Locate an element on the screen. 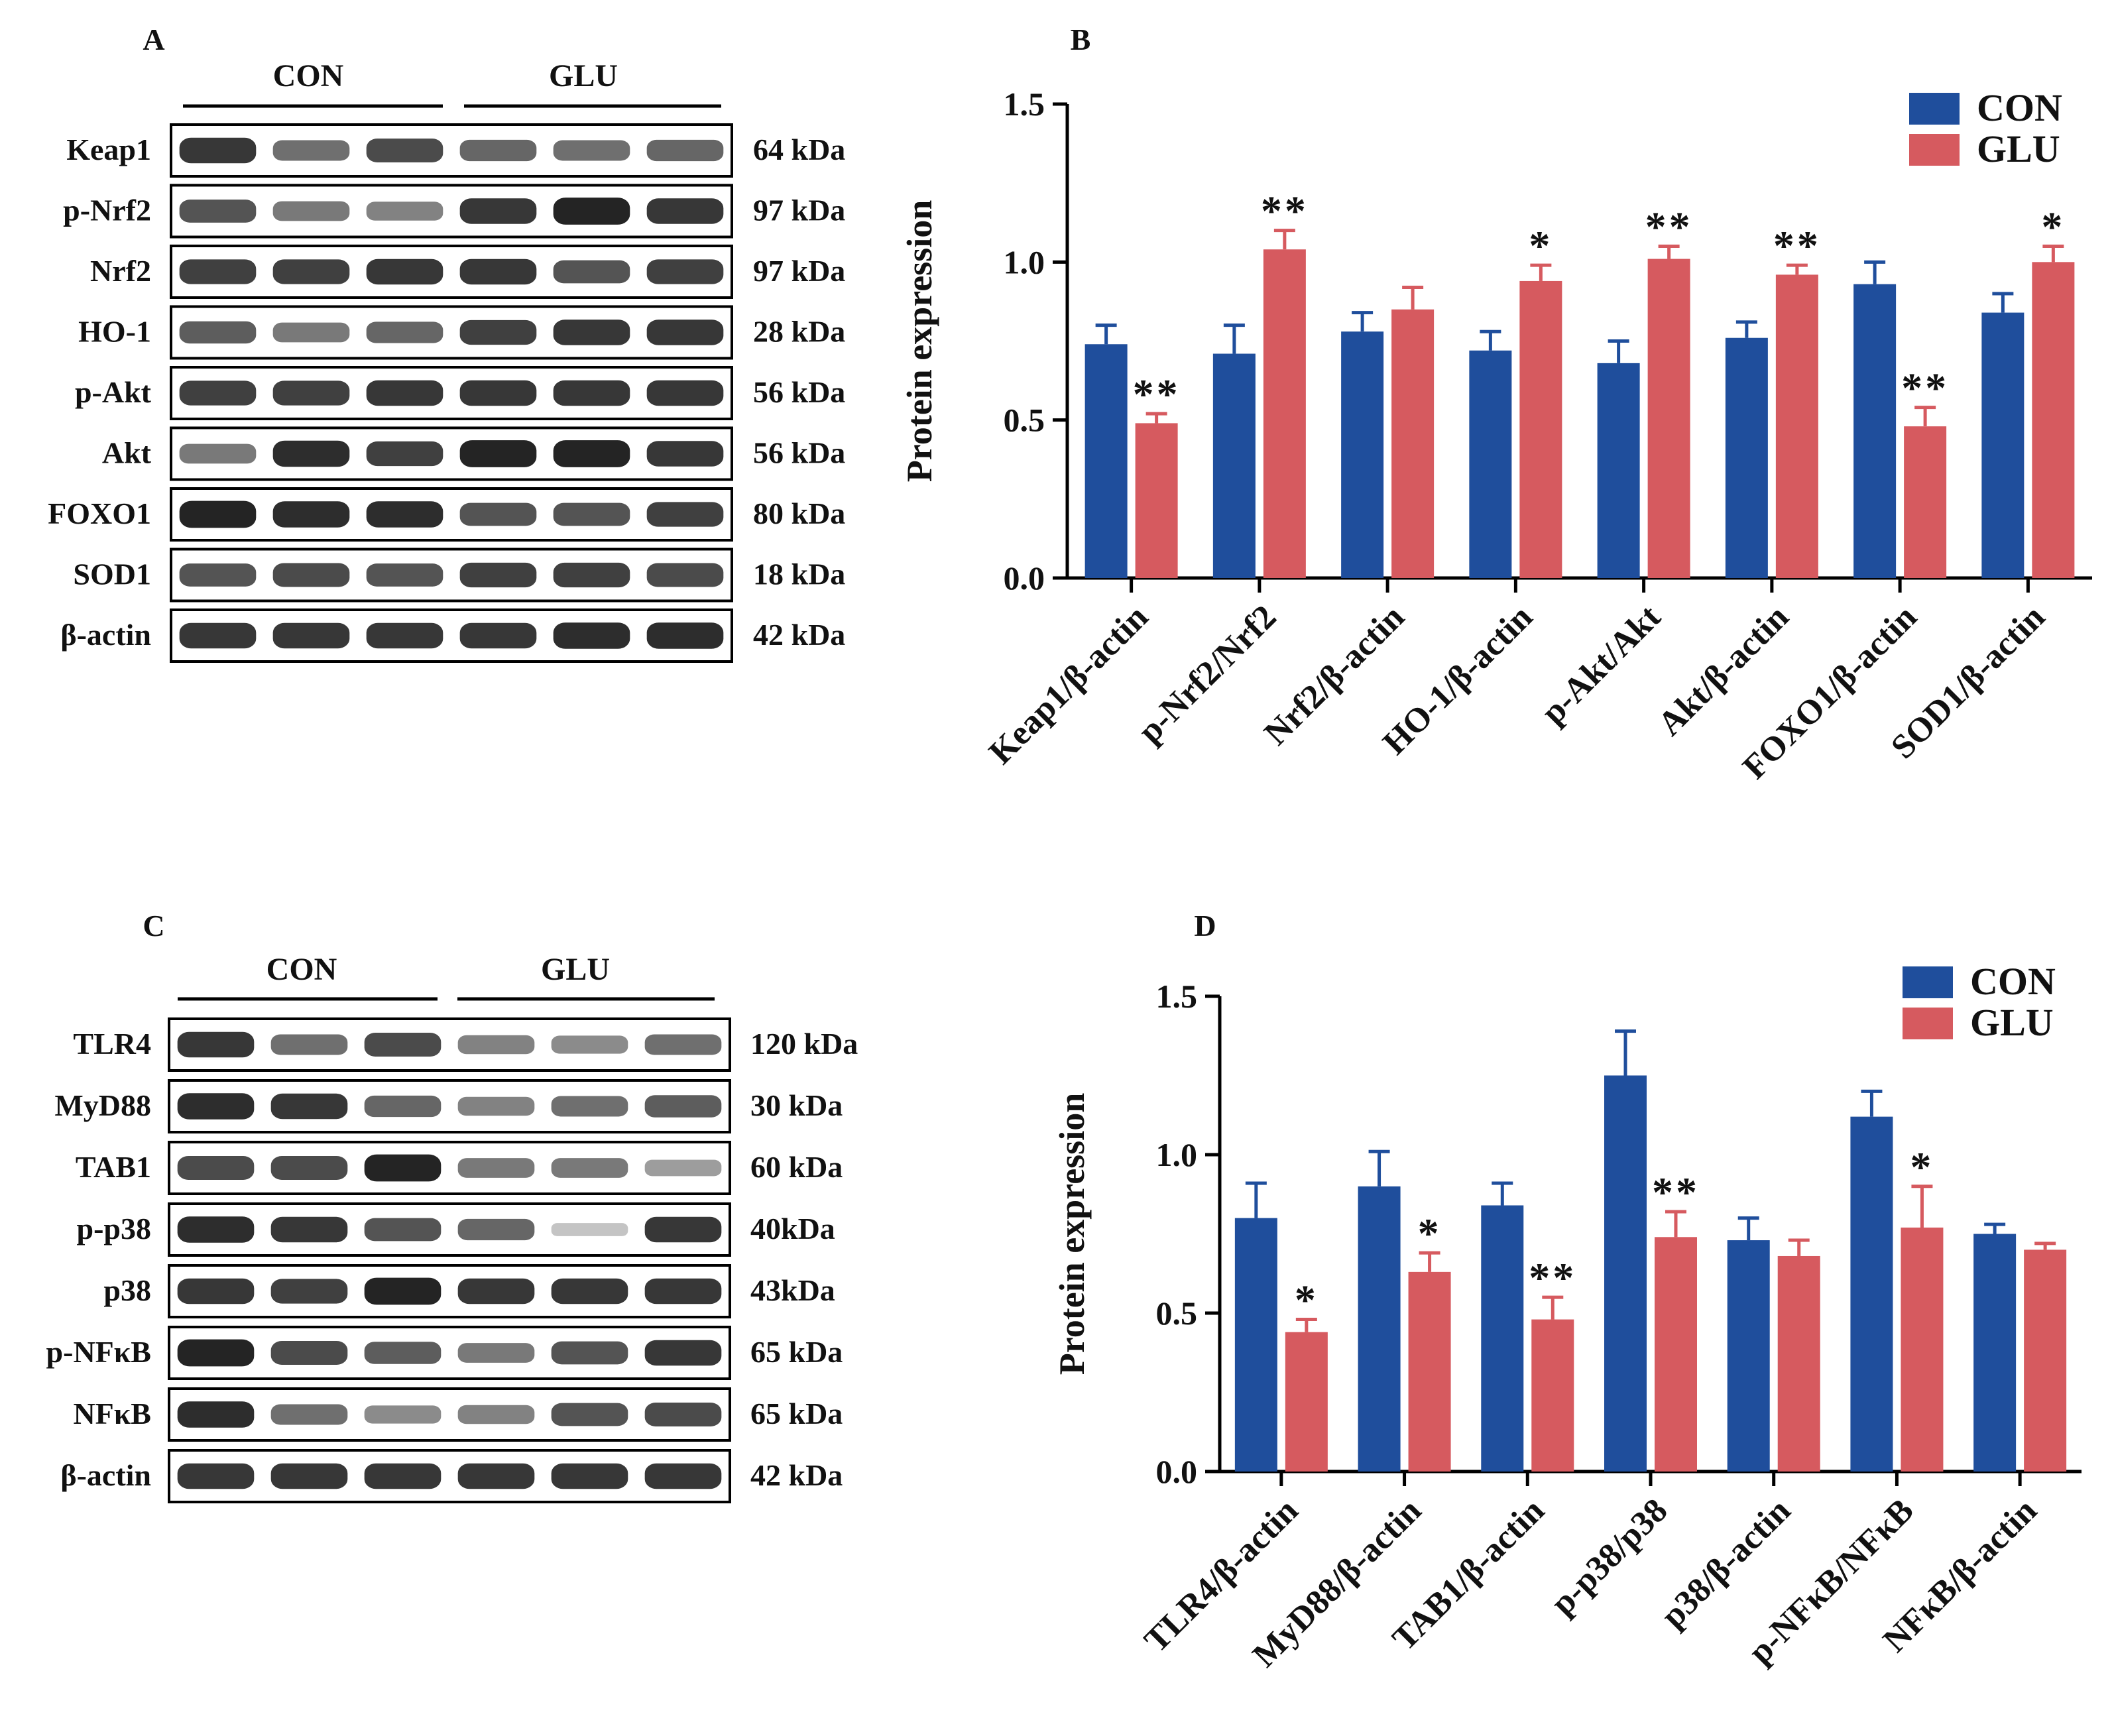 Image resolution: width=2112 pixels, height=1736 pixels. blot-a-row-p-nrf2: p-Nrf2 97 kDa is located at coordinates (454, 211).